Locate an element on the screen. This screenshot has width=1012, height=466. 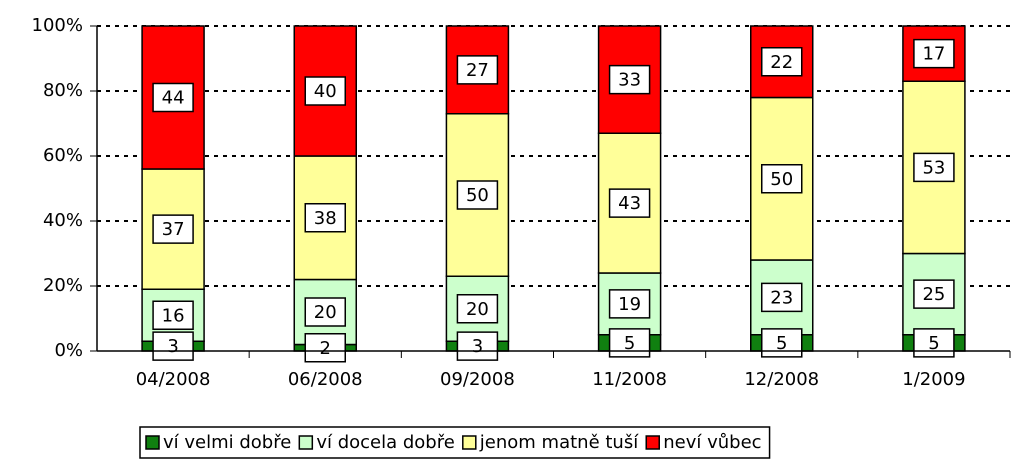
value-label: 40 is located at coordinates (325, 91).